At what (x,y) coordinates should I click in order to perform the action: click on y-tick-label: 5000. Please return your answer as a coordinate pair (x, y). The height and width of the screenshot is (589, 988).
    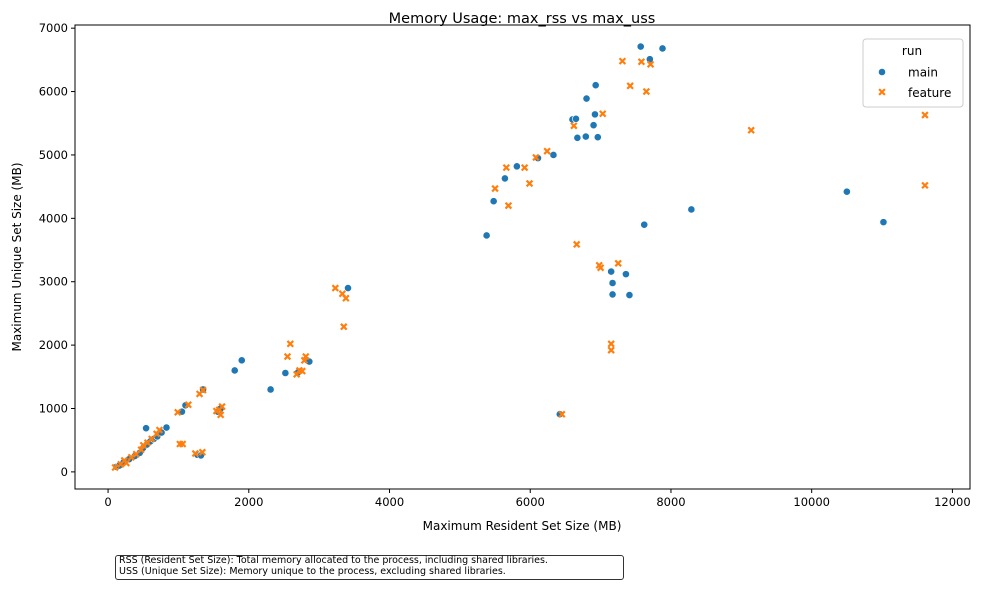
    Looking at the image, I should click on (53, 155).